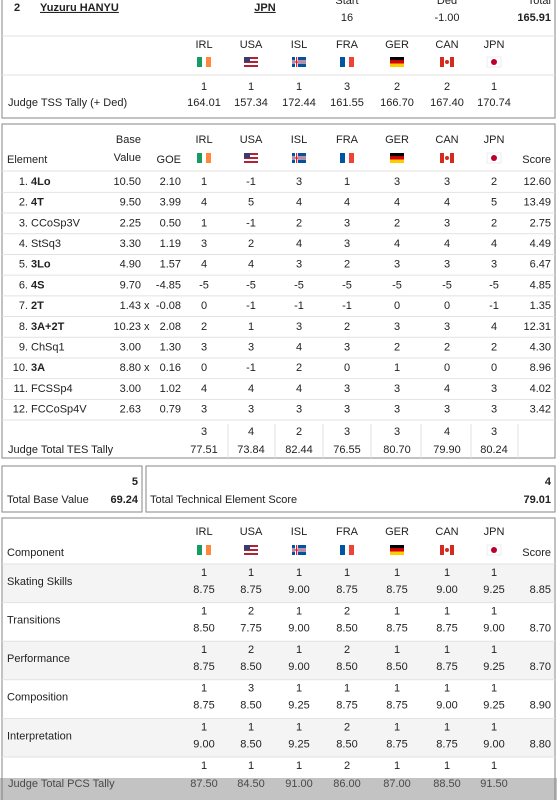  I want to click on judge-goe: -1, so click(299, 306).